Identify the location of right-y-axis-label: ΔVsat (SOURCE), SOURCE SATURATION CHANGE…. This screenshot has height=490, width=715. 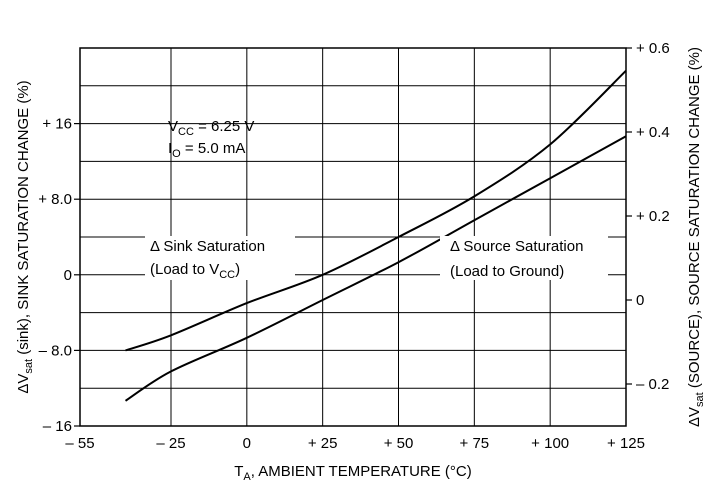
(696, 237).